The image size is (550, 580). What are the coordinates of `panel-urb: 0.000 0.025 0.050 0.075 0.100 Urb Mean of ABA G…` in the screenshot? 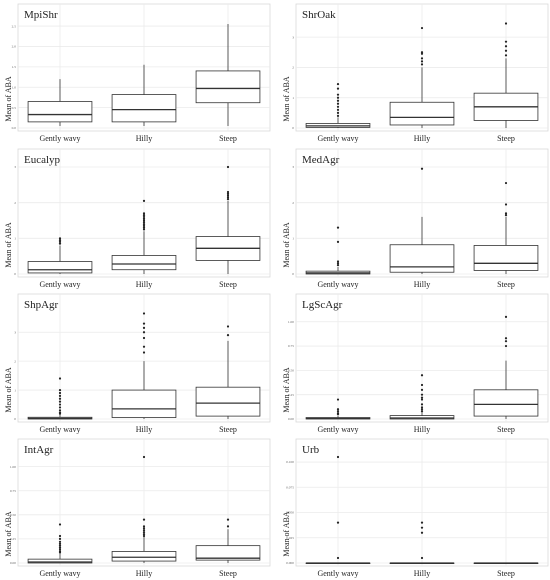 It's located at (415, 508).